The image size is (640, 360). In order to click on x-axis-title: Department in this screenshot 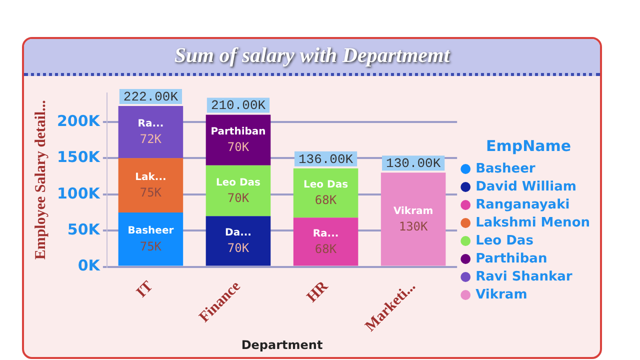, I will do `click(282, 345)`.